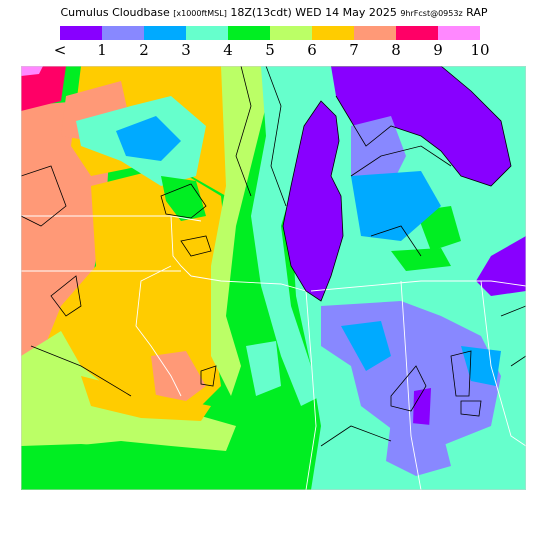  What do you see at coordinates (200, 13) in the screenshot?
I see `units-label: [x1000ftMSL]` at bounding box center [200, 13].